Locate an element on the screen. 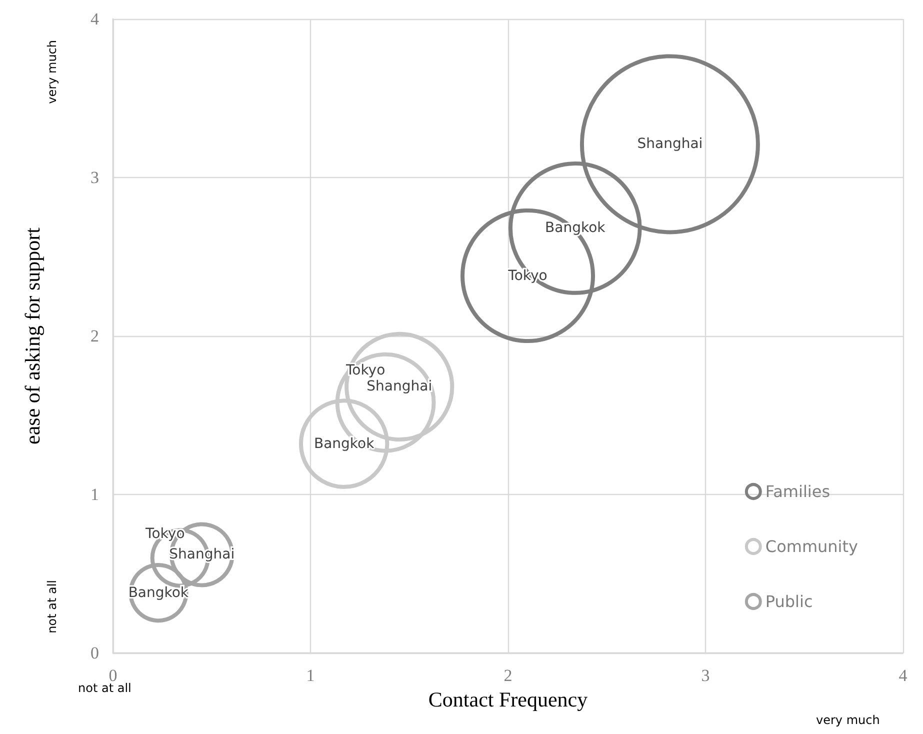 The width and height of the screenshot is (923, 734). legend-label: Community is located at coordinates (811, 546).